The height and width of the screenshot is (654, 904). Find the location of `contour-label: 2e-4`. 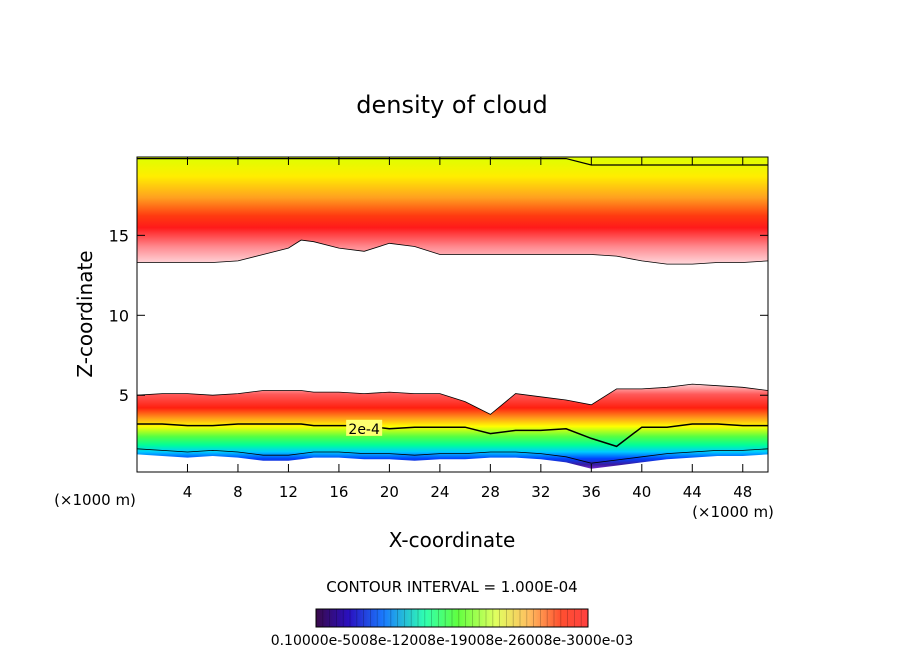

contour-label: 2e-4 is located at coordinates (364, 430).